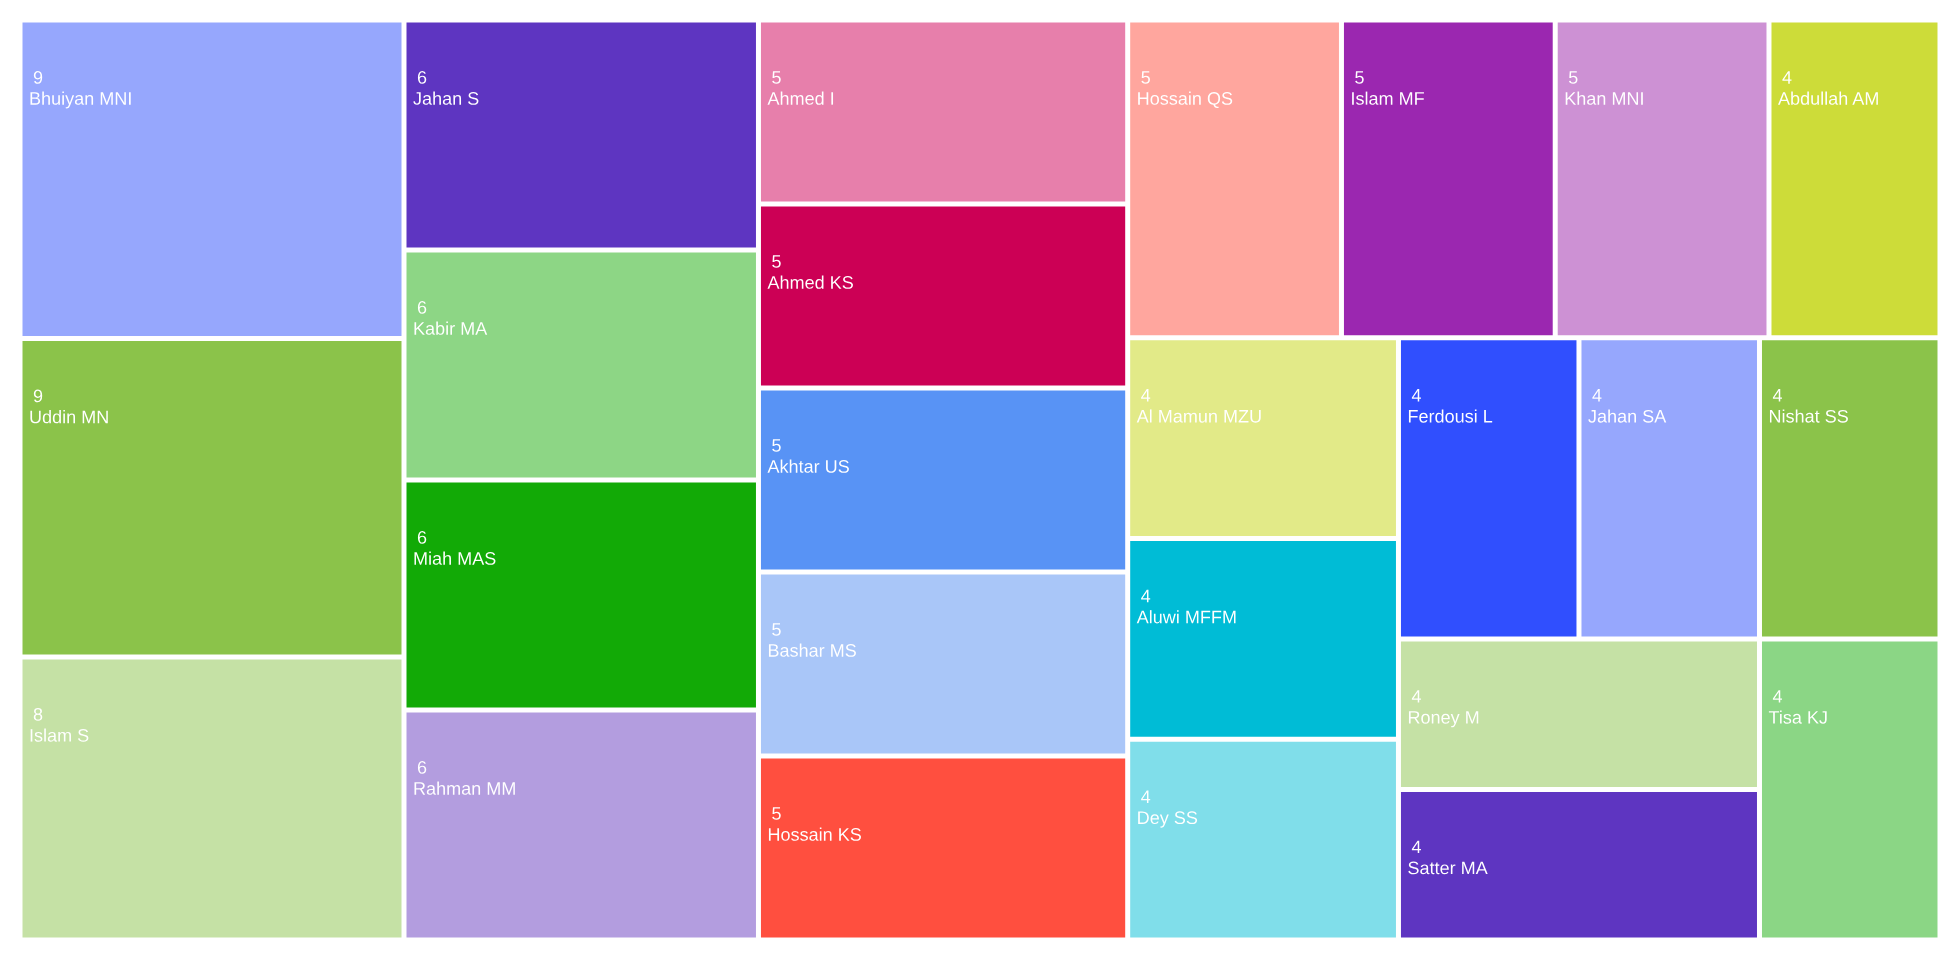  I want to click on category-label: Islam MF, so click(1388, 98).